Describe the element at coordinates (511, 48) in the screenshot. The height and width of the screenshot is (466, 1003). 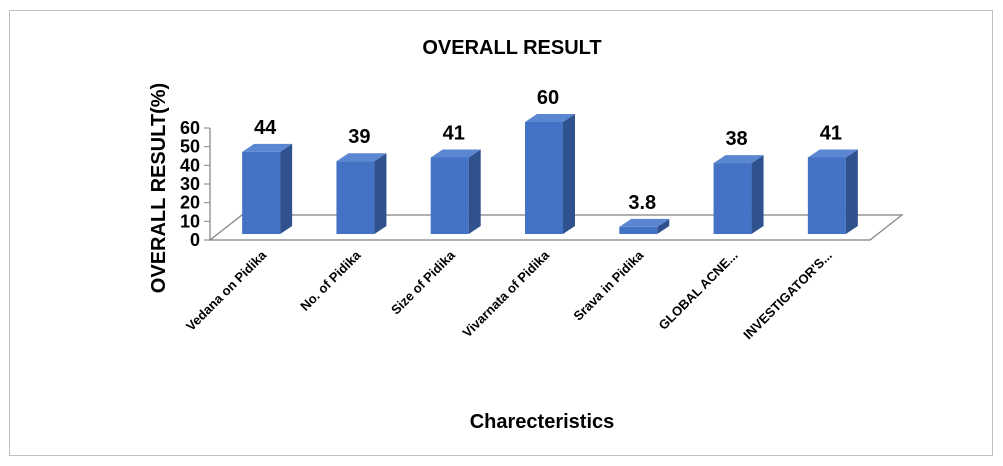
I see `chart-title: OVERALL RESULT` at that location.